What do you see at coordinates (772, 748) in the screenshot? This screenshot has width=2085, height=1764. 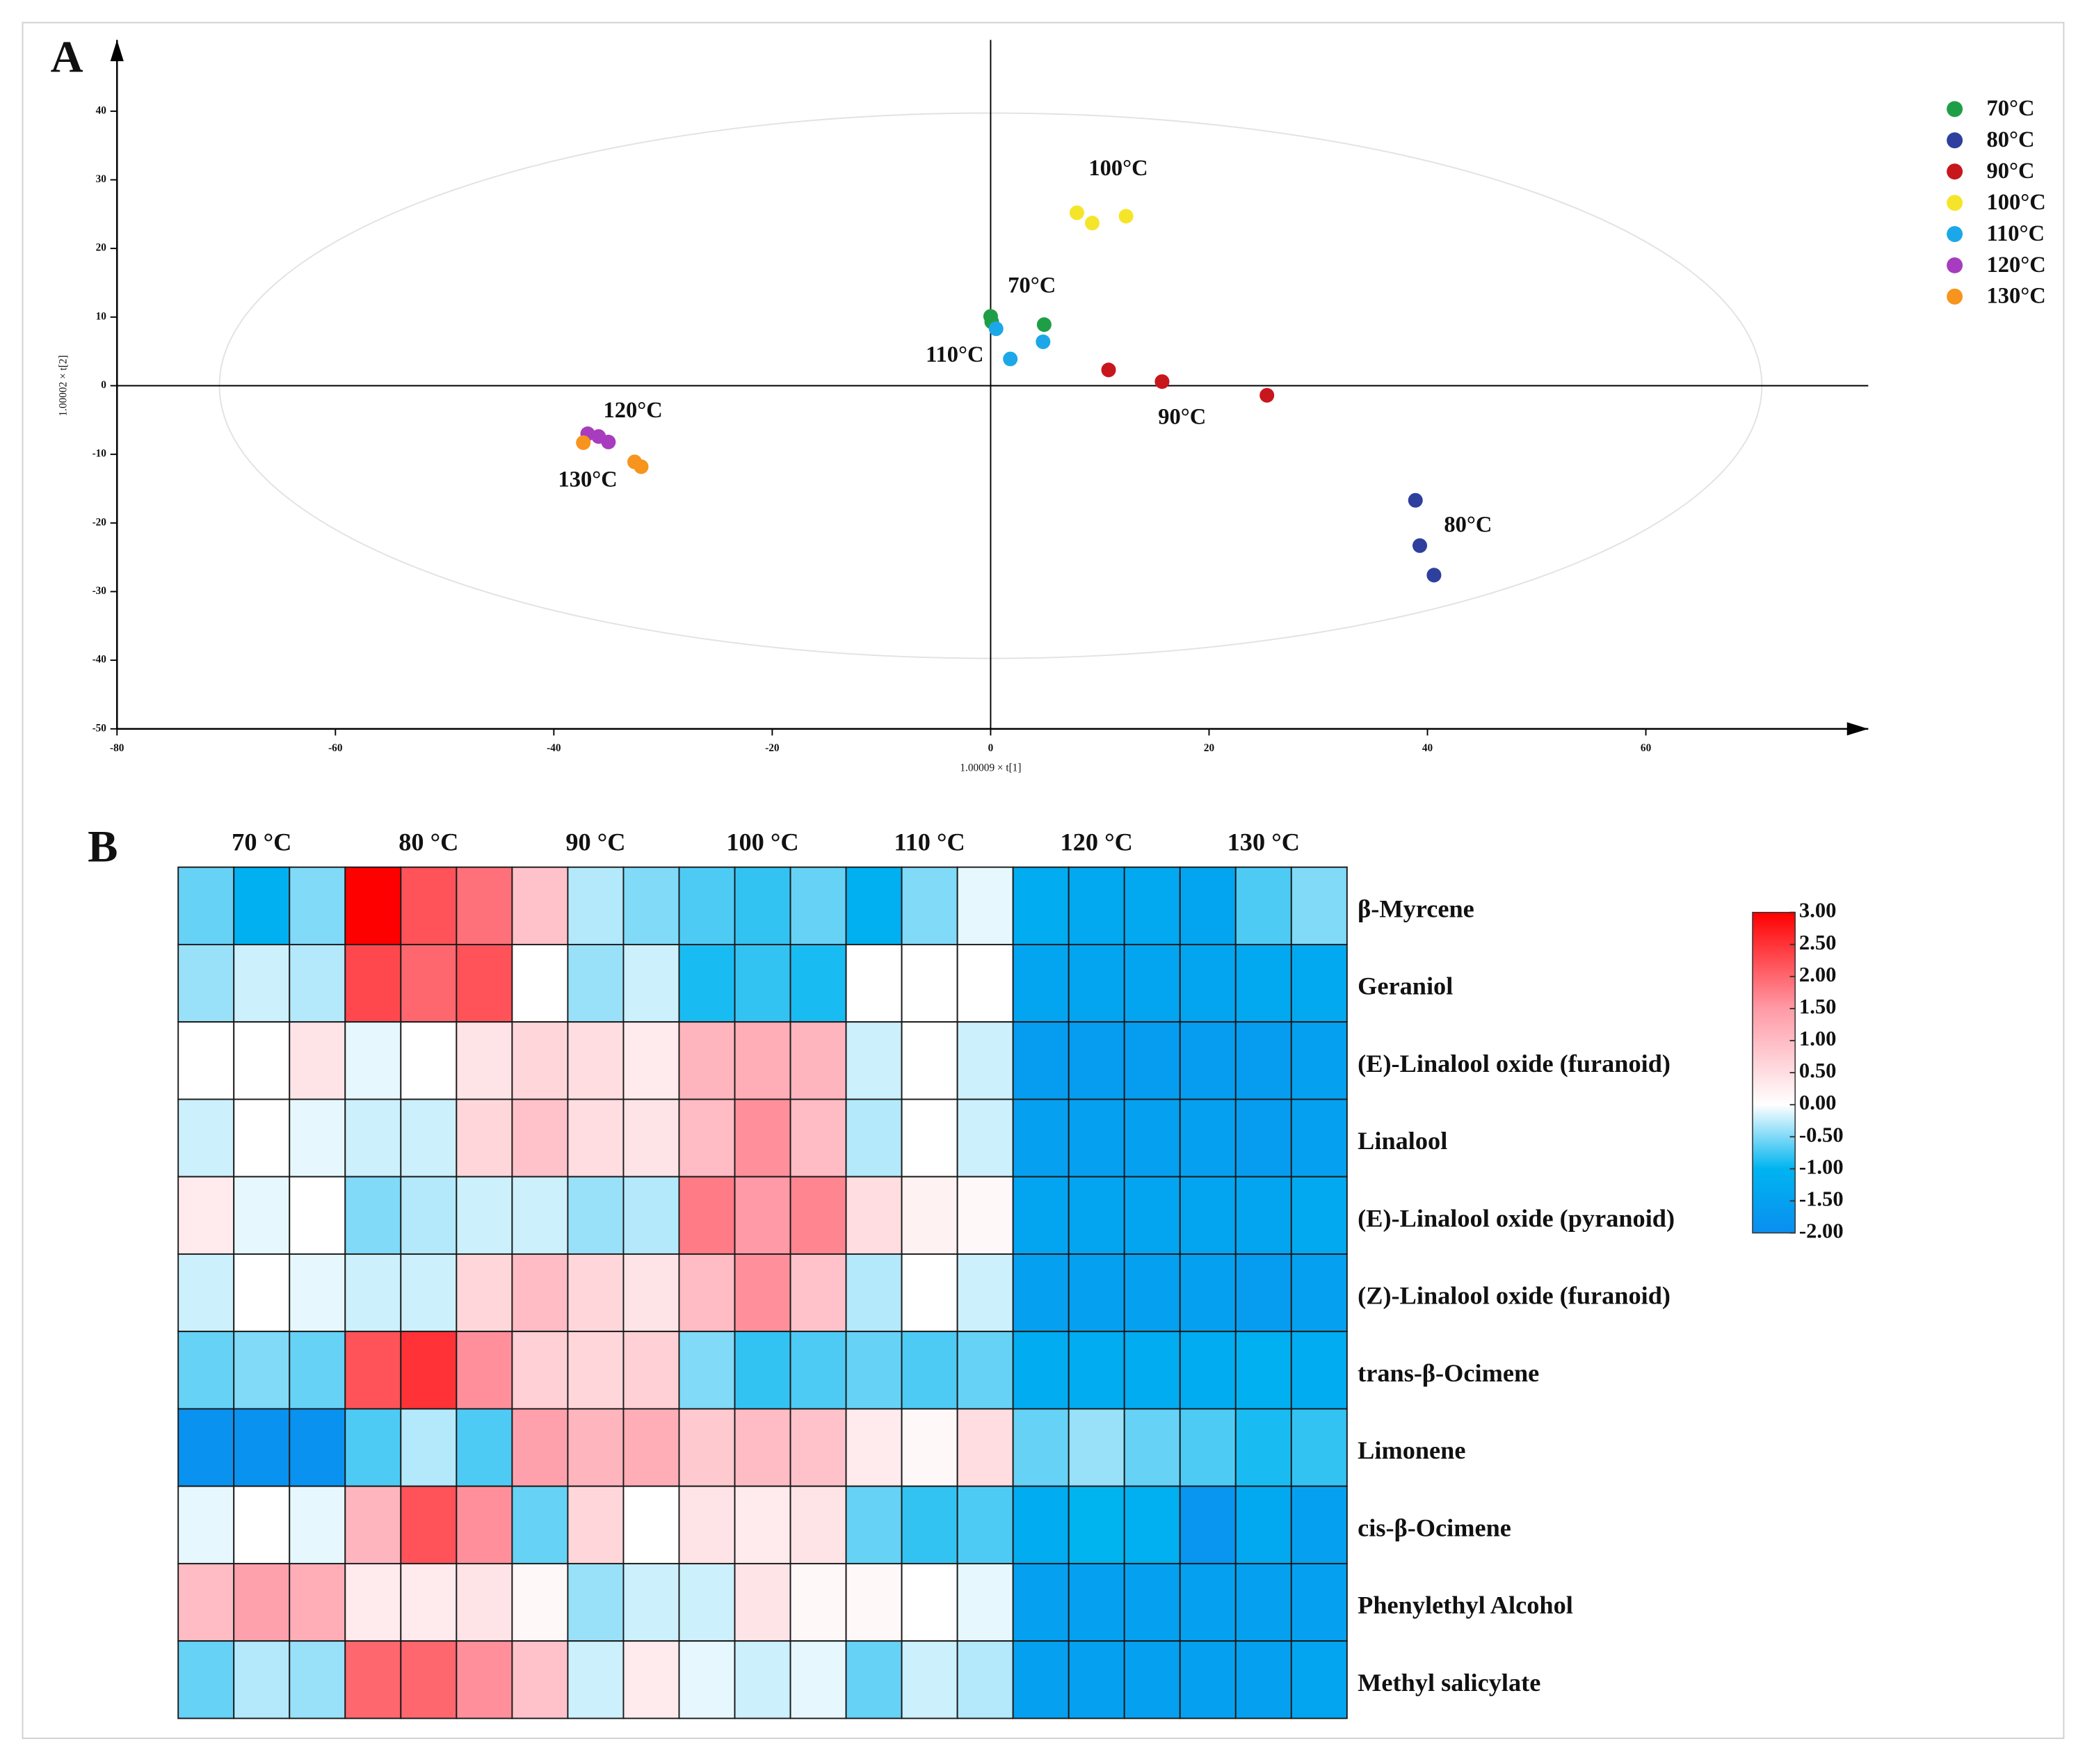 I see `x-tick-label: -20` at bounding box center [772, 748].